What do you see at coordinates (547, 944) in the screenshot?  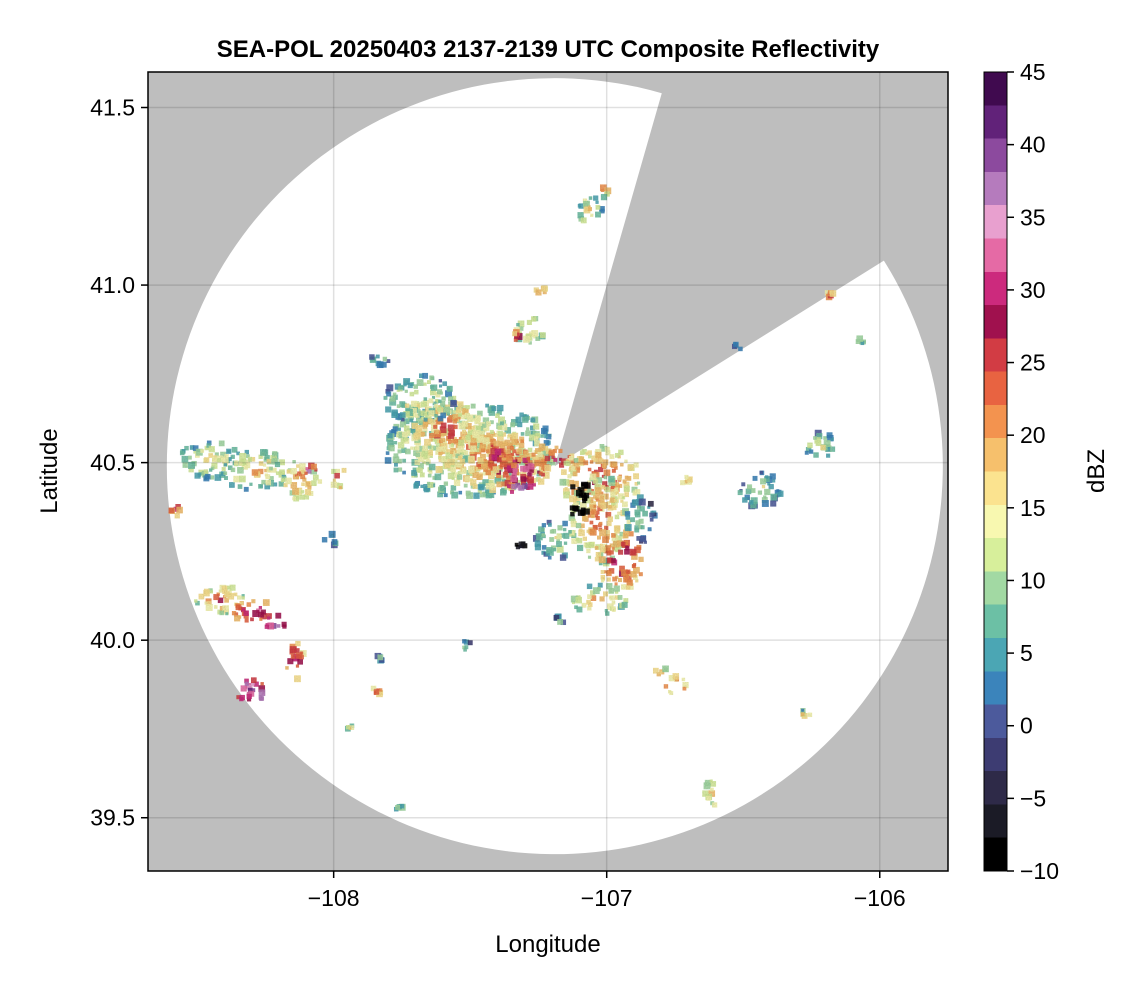 I see `x-axis-label: Longitude` at bounding box center [547, 944].